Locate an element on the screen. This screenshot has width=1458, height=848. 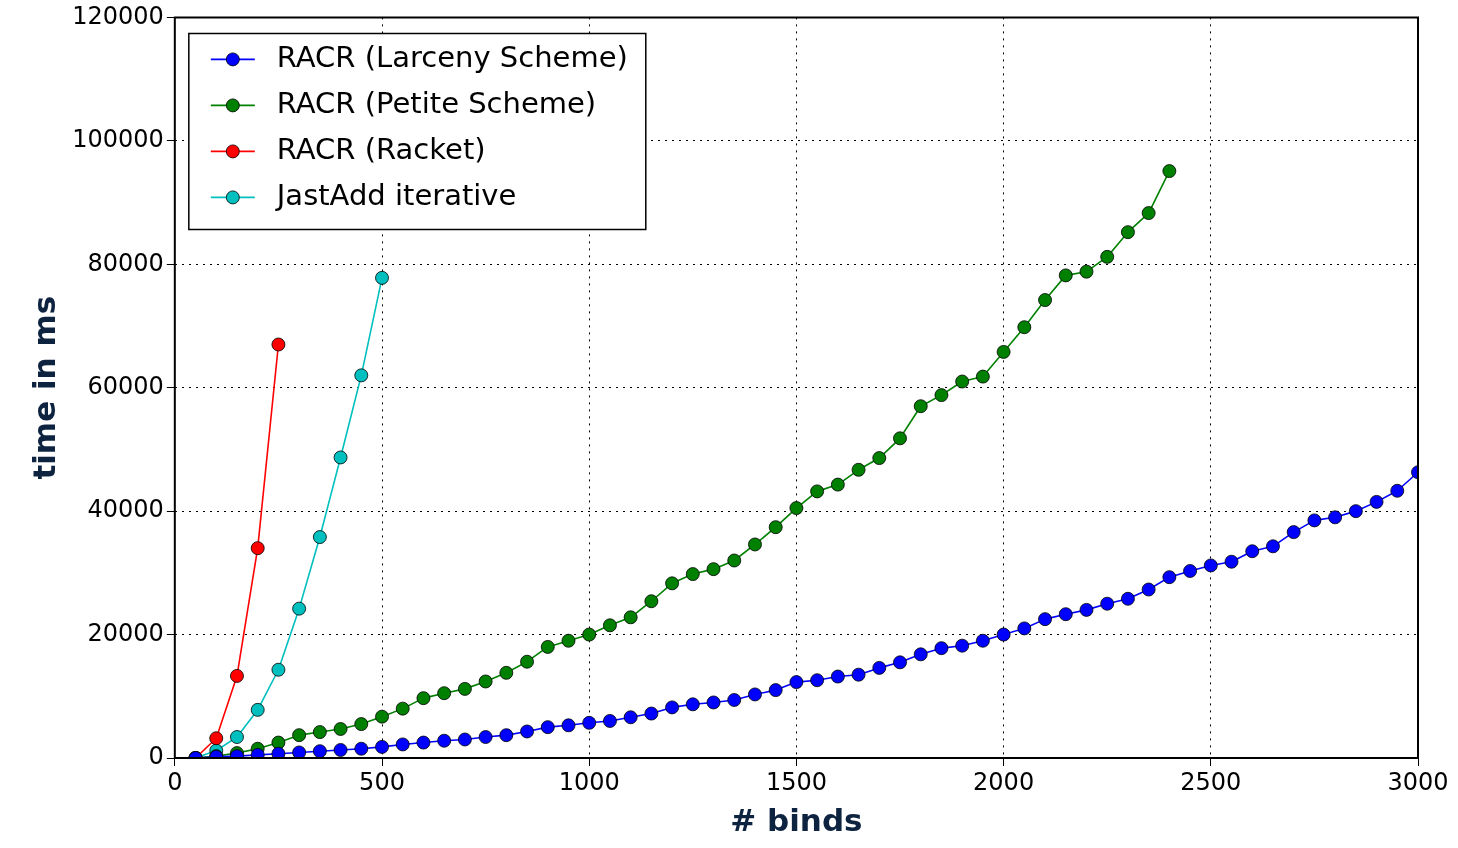
y-tick-label: 120000 is located at coordinates (118, 15).